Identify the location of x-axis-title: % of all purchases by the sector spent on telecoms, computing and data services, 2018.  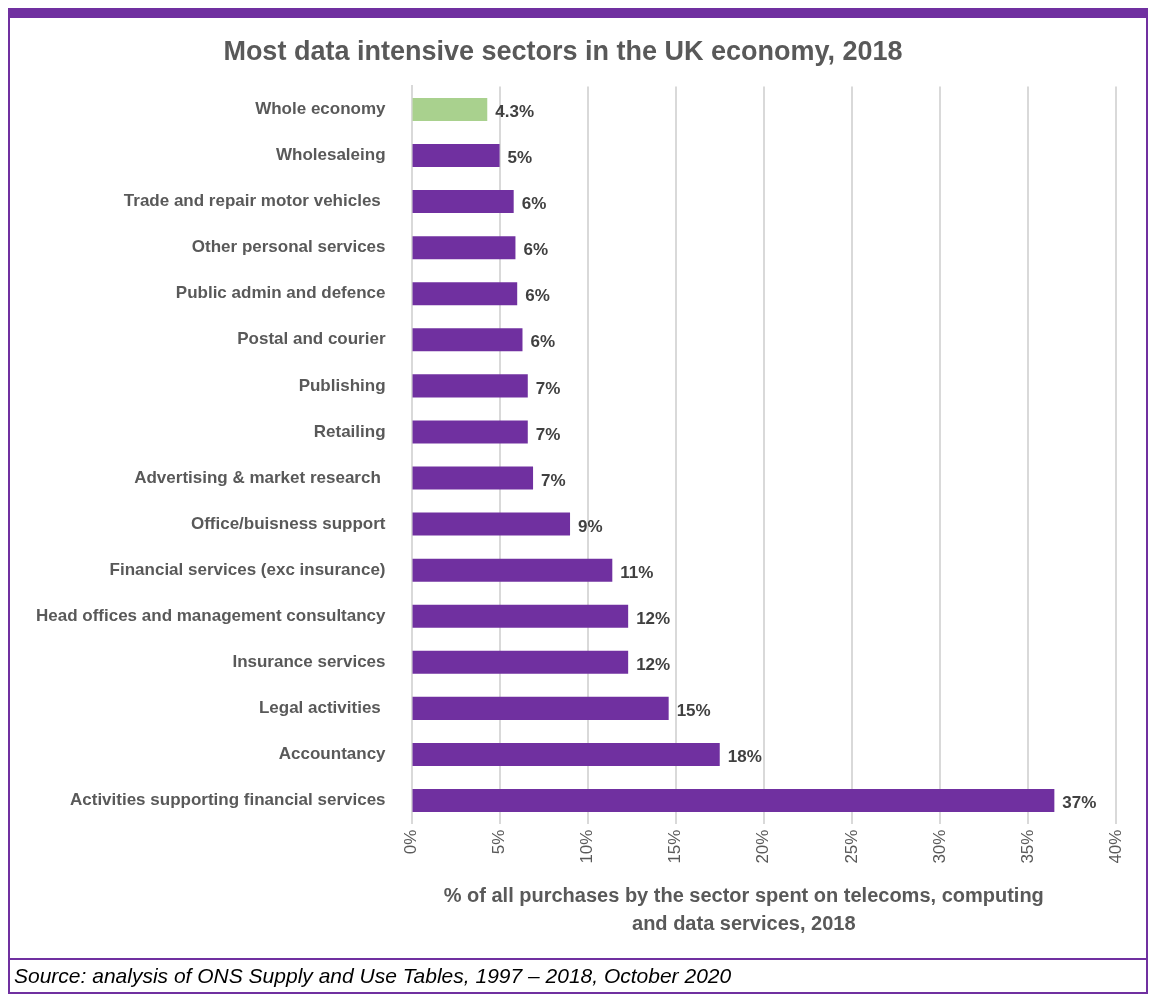
(743, 908).